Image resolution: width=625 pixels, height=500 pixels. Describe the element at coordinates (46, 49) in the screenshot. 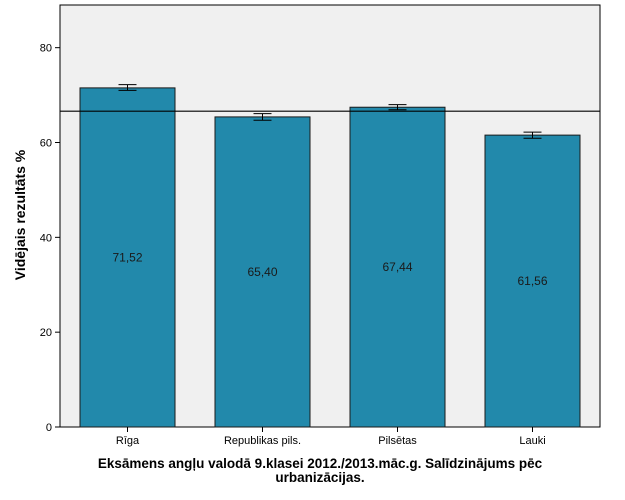

I see `y-tick-label: 80` at that location.